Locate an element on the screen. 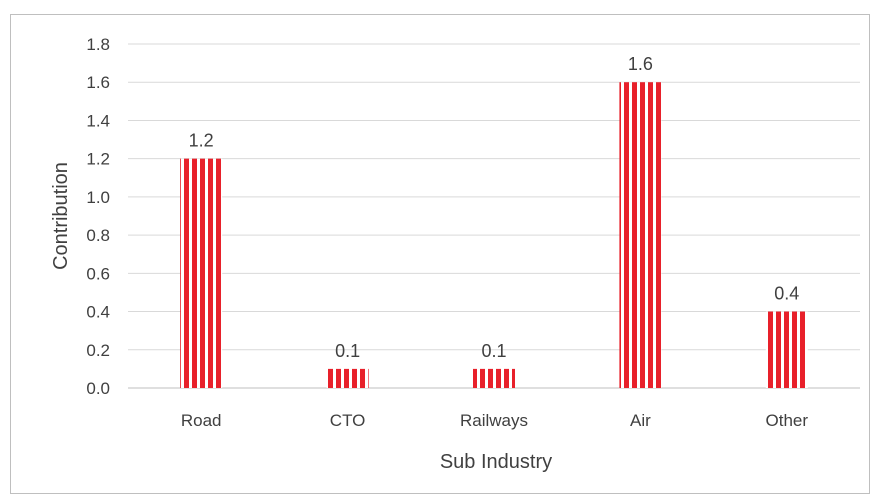 This screenshot has width=872, height=498. x-tick-label-cto: CTO is located at coordinates (348, 420).